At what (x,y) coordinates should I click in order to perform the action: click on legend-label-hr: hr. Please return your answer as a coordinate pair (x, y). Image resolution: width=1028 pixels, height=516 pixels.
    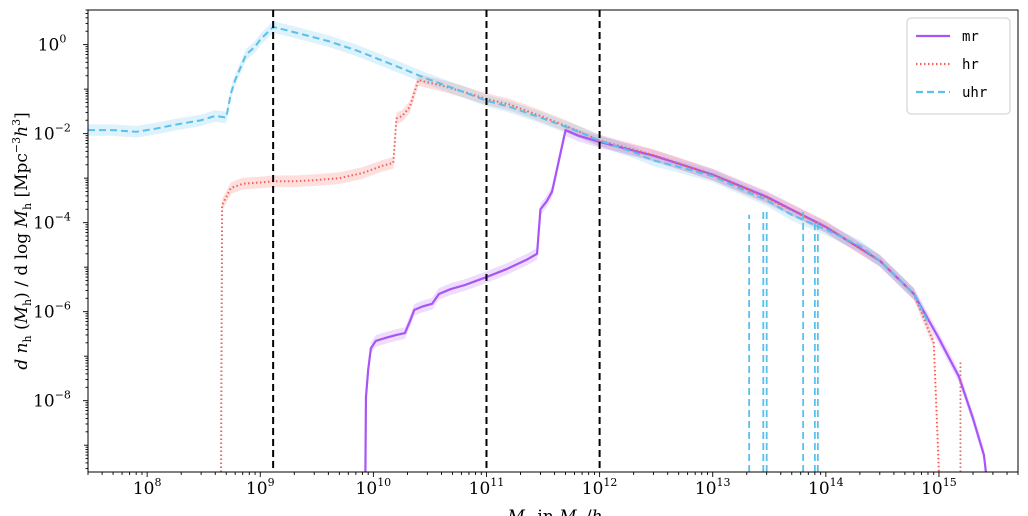
    Looking at the image, I should click on (970, 65).